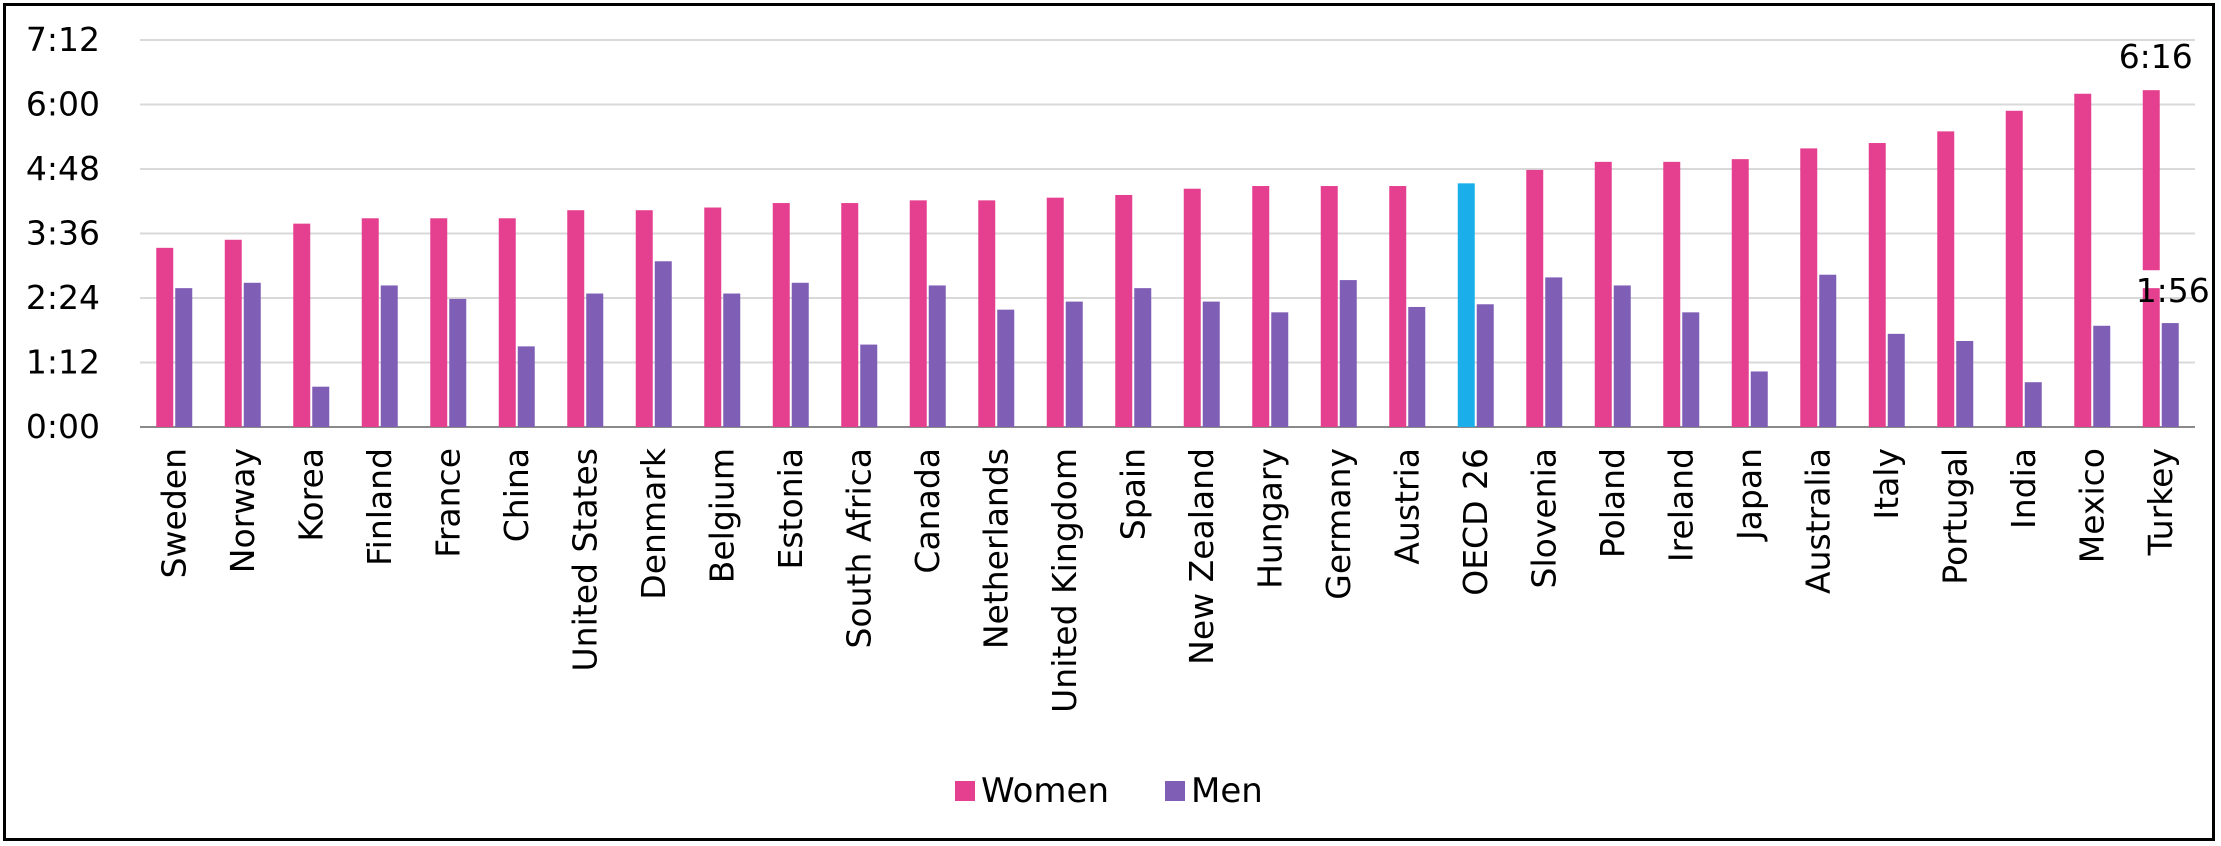  What do you see at coordinates (516, 495) in the screenshot?
I see `x-tick-label: China` at bounding box center [516, 495].